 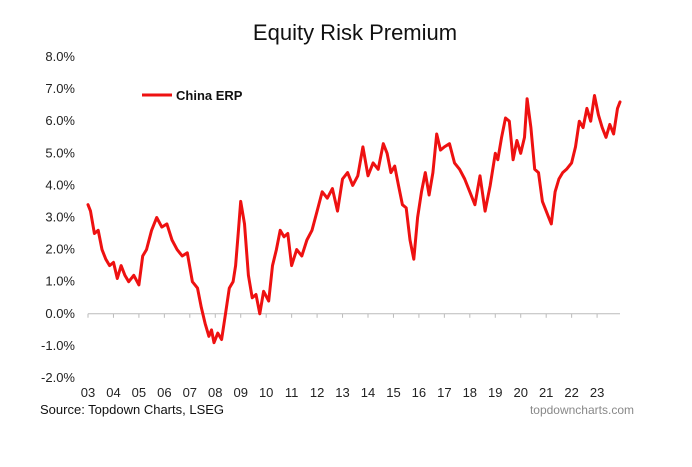 What do you see at coordinates (58, 345) in the screenshot?
I see `y-tick-label: -1.0%` at bounding box center [58, 345].